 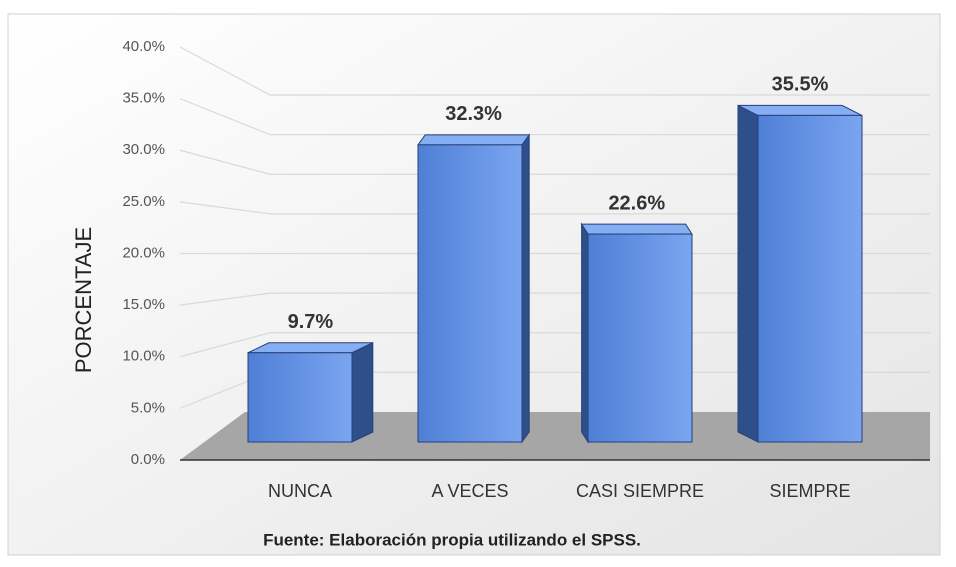 What do you see at coordinates (809, 491) in the screenshot?
I see `x-tick-label: SIEMPRE` at bounding box center [809, 491].